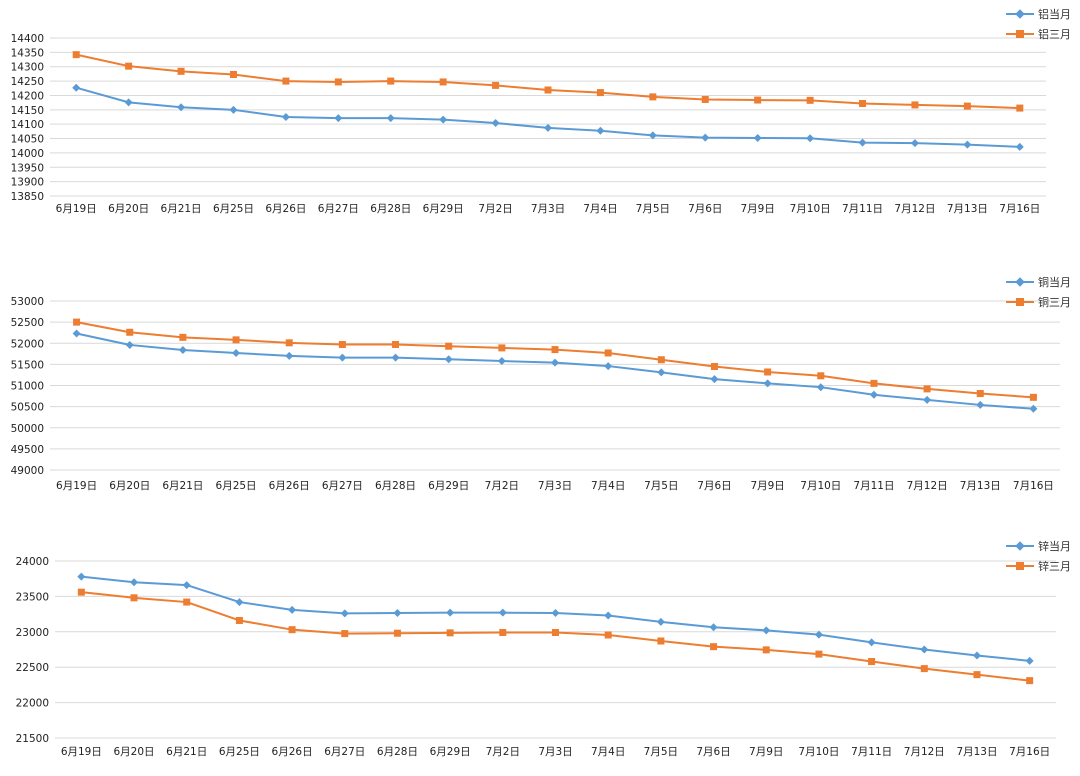 The image size is (1080, 776). I want to click on y-tick-label: 14200, so click(27, 96).